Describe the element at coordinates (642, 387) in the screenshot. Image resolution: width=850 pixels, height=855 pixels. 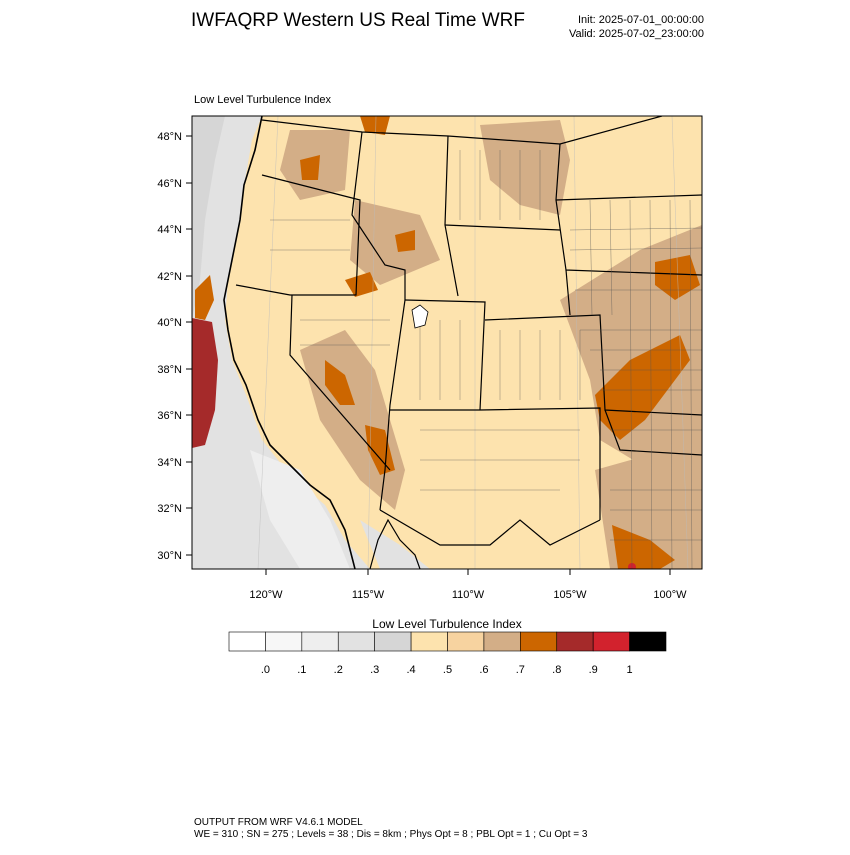
I see `plains-high` at that location.